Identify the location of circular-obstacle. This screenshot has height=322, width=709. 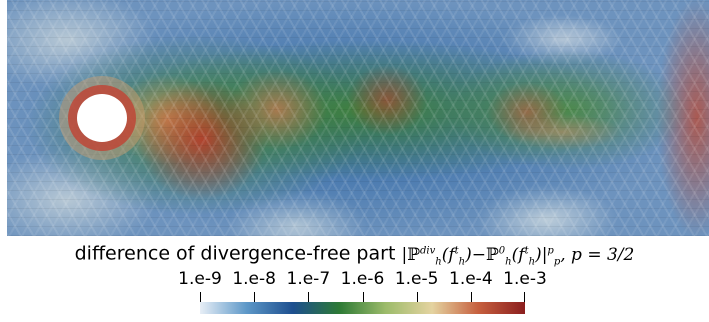
(102, 118).